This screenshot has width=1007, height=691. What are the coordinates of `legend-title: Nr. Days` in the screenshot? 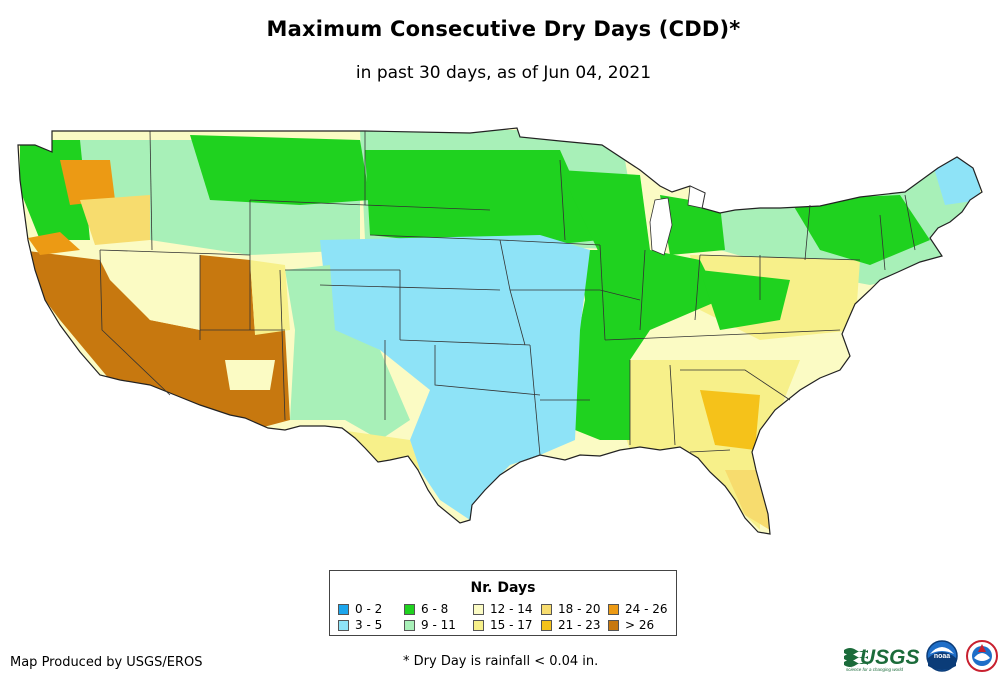 It's located at (503, 588).